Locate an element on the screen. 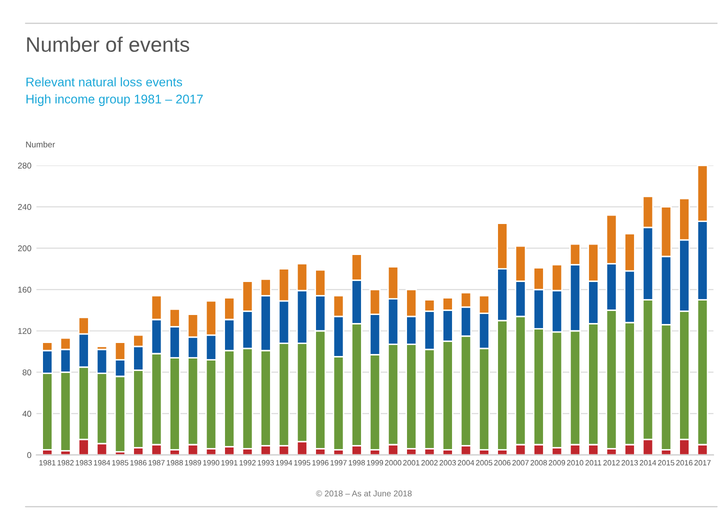  y-tick-label: 280 is located at coordinates (25, 165).